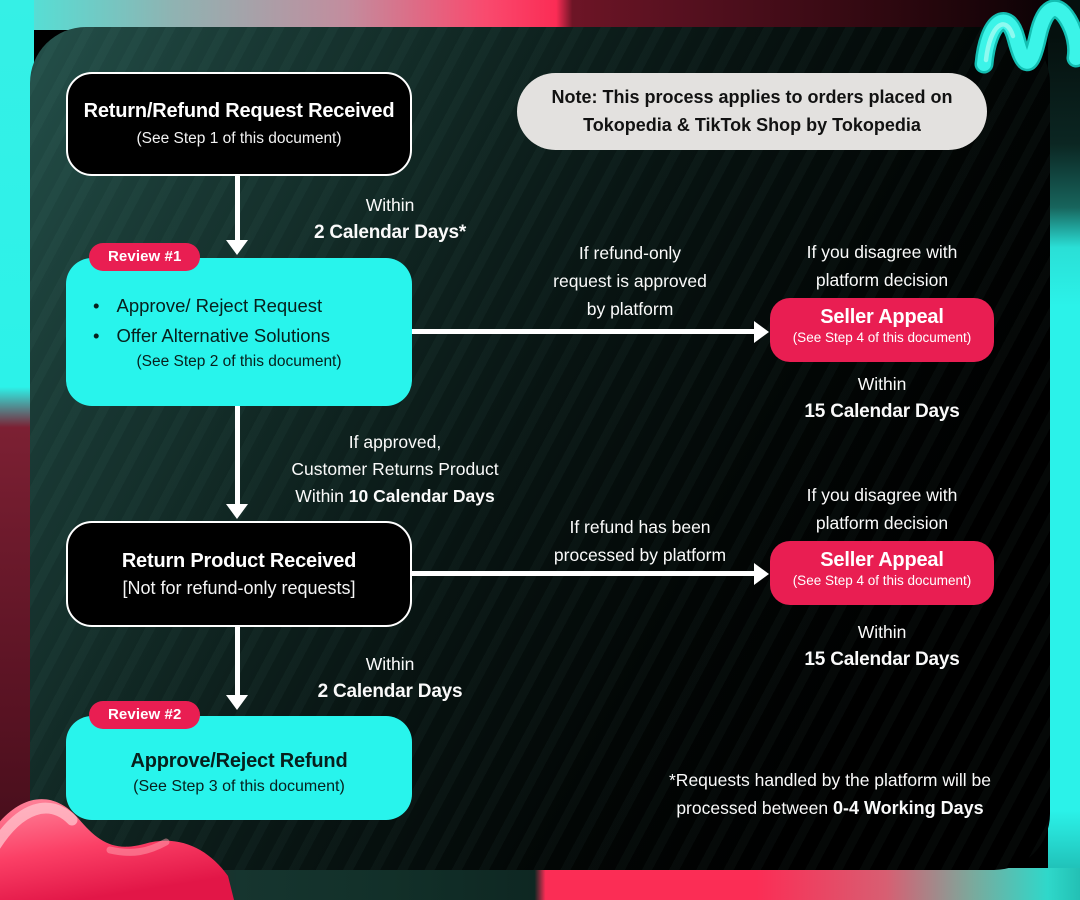  Describe the element at coordinates (239, 361) in the screenshot. I see `review-1-subtitle: (See Step 2 of this document)` at that location.